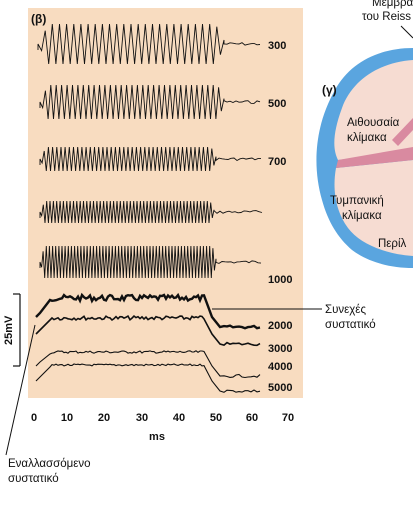 This screenshot has height=505, width=413. Describe the element at coordinates (216, 418) in the screenshot. I see `x-tick-50: 50` at that location.